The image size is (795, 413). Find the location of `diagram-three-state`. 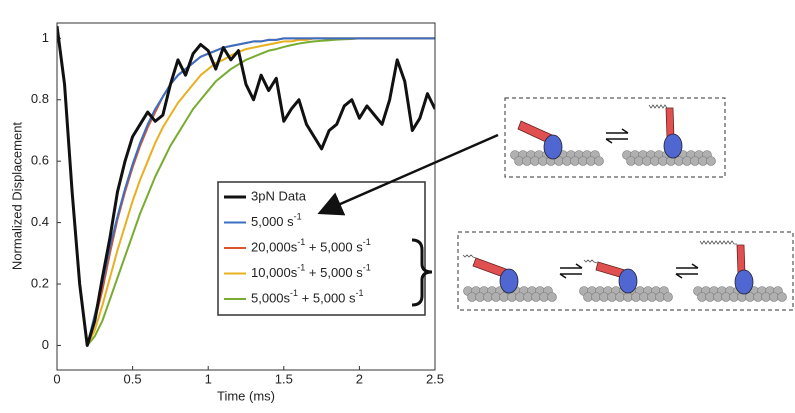

diagram-three-state is located at coordinates (625, 271).